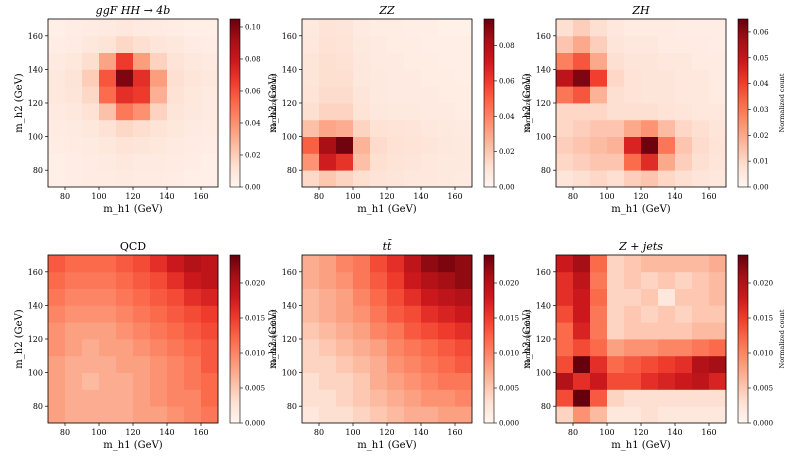 The height and width of the screenshot is (457, 793). I want to click on x-axis-label: m_h1 (GeV), so click(132, 209).